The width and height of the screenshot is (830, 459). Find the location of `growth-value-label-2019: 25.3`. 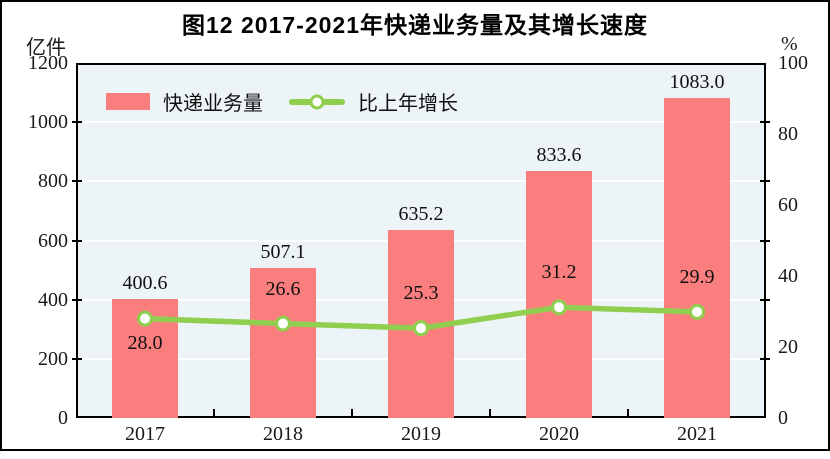

growth-value-label-2019: 25.3 is located at coordinates (421, 293).